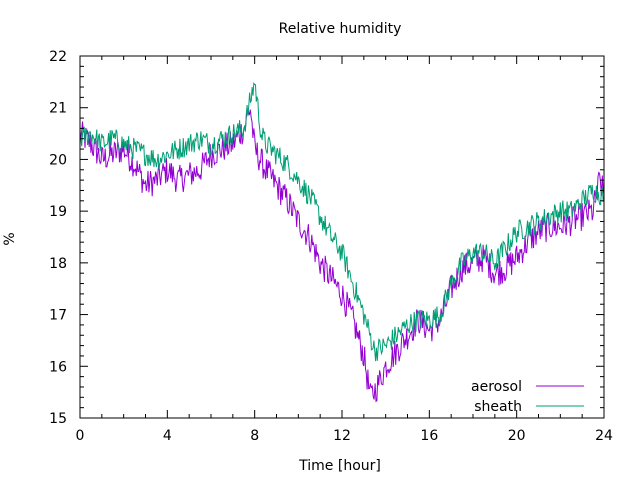 The image size is (640, 480). What do you see at coordinates (58, 57) in the screenshot?
I see `y-tick-label: 22` at bounding box center [58, 57].